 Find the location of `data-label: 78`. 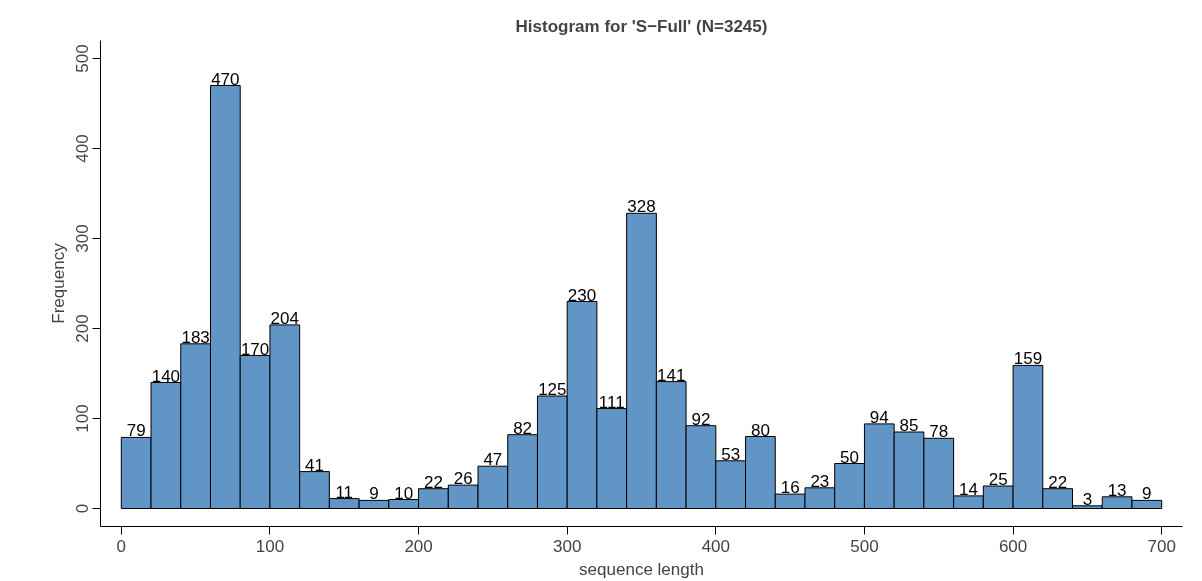

data-label: 78 is located at coordinates (939, 432).